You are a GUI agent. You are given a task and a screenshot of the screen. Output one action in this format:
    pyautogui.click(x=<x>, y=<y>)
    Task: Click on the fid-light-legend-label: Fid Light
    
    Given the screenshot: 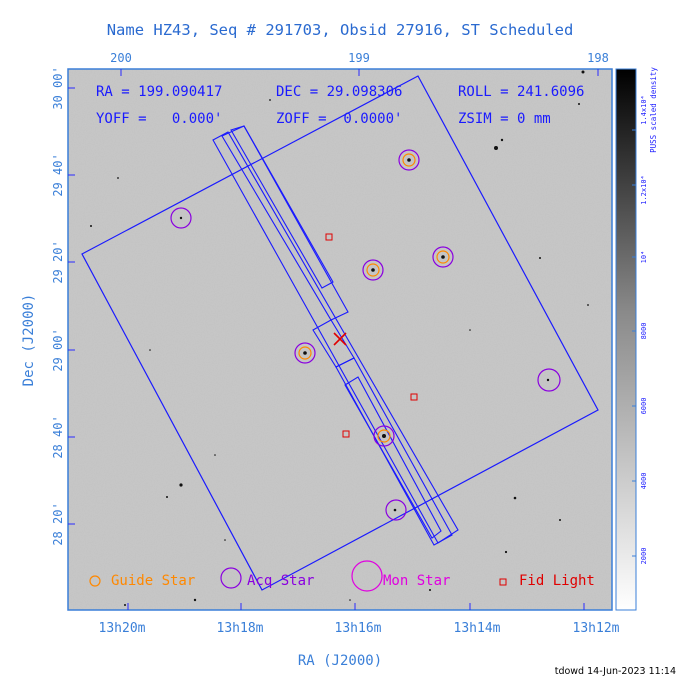 What is the action you would take?
    pyautogui.click(x=557, y=581)
    